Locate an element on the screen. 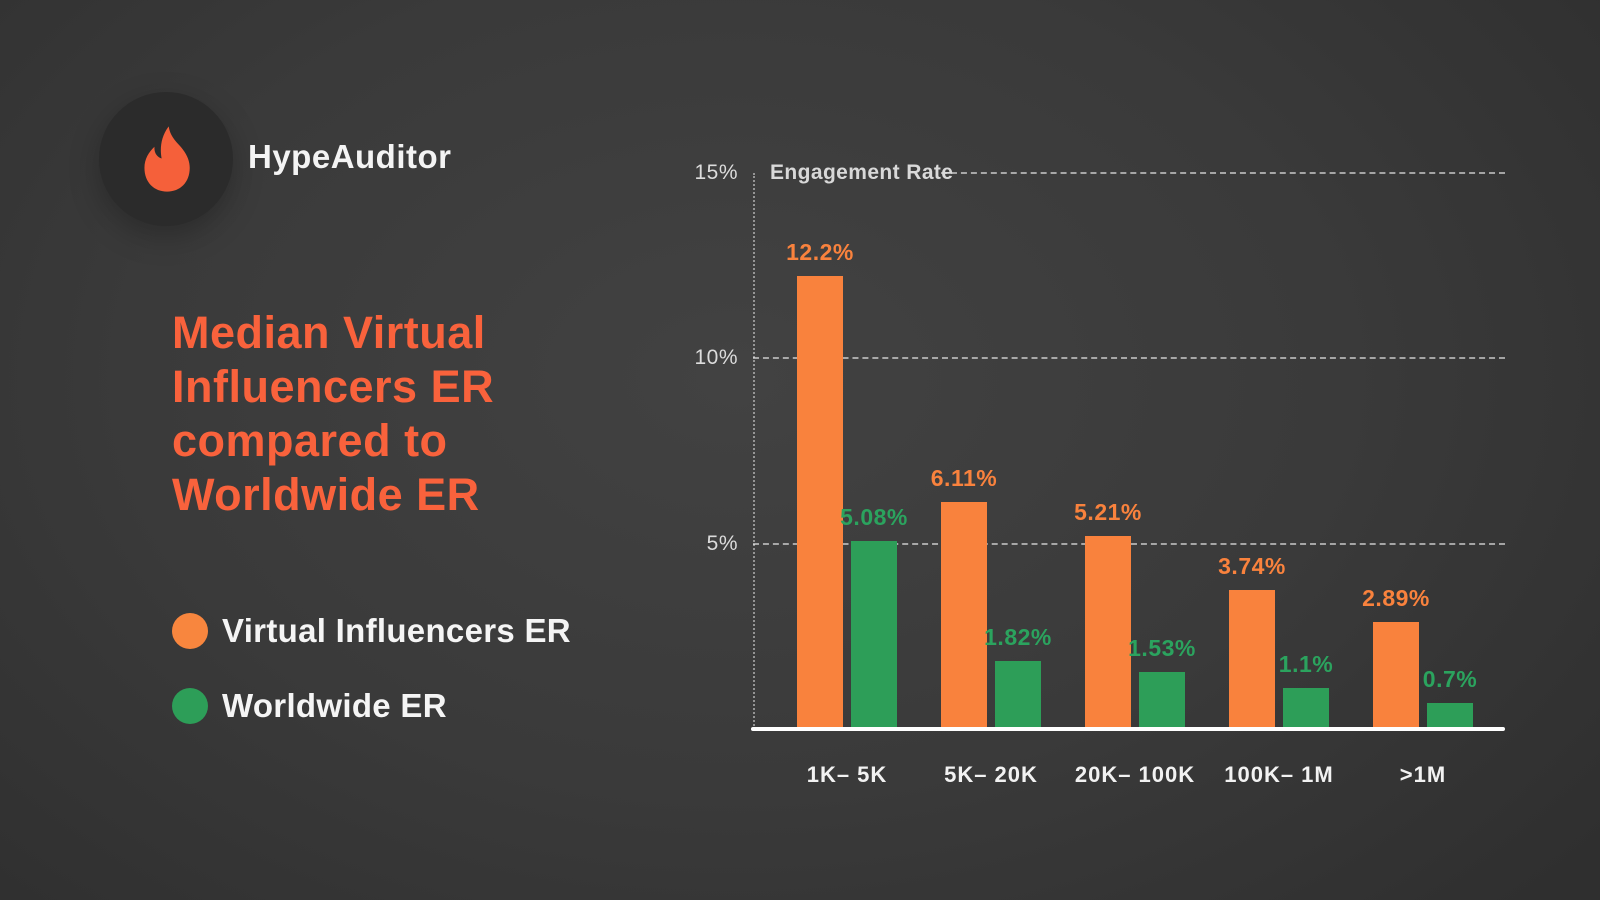 The image size is (1600, 900). brand-name: HypeAuditor is located at coordinates (350, 156).